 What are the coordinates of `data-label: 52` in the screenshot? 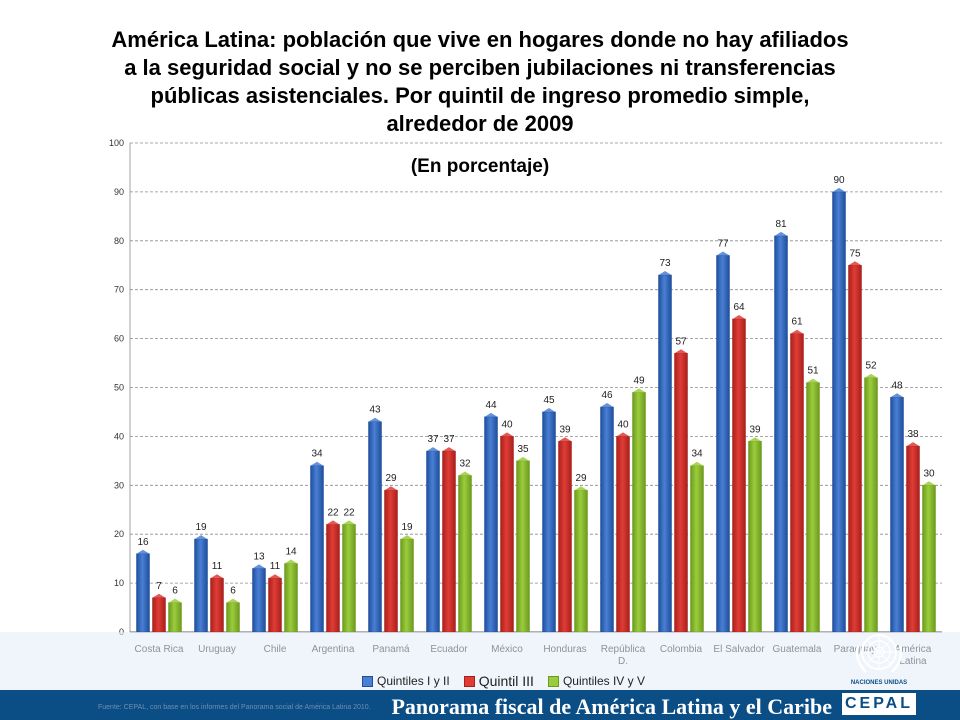 It's located at (871, 366).